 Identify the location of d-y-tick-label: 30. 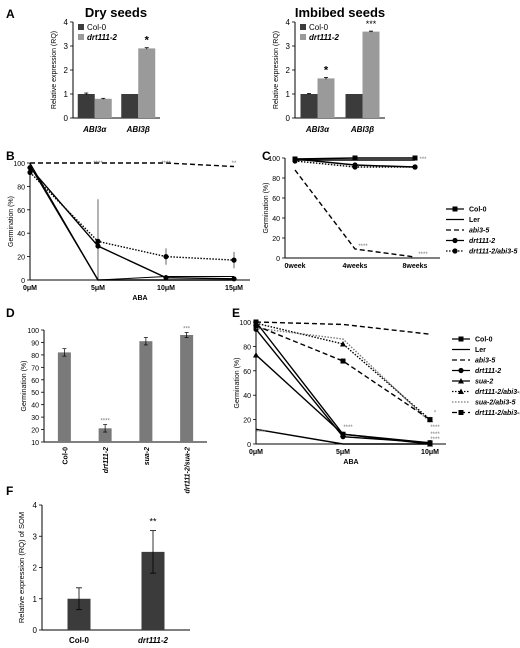
(35, 418).